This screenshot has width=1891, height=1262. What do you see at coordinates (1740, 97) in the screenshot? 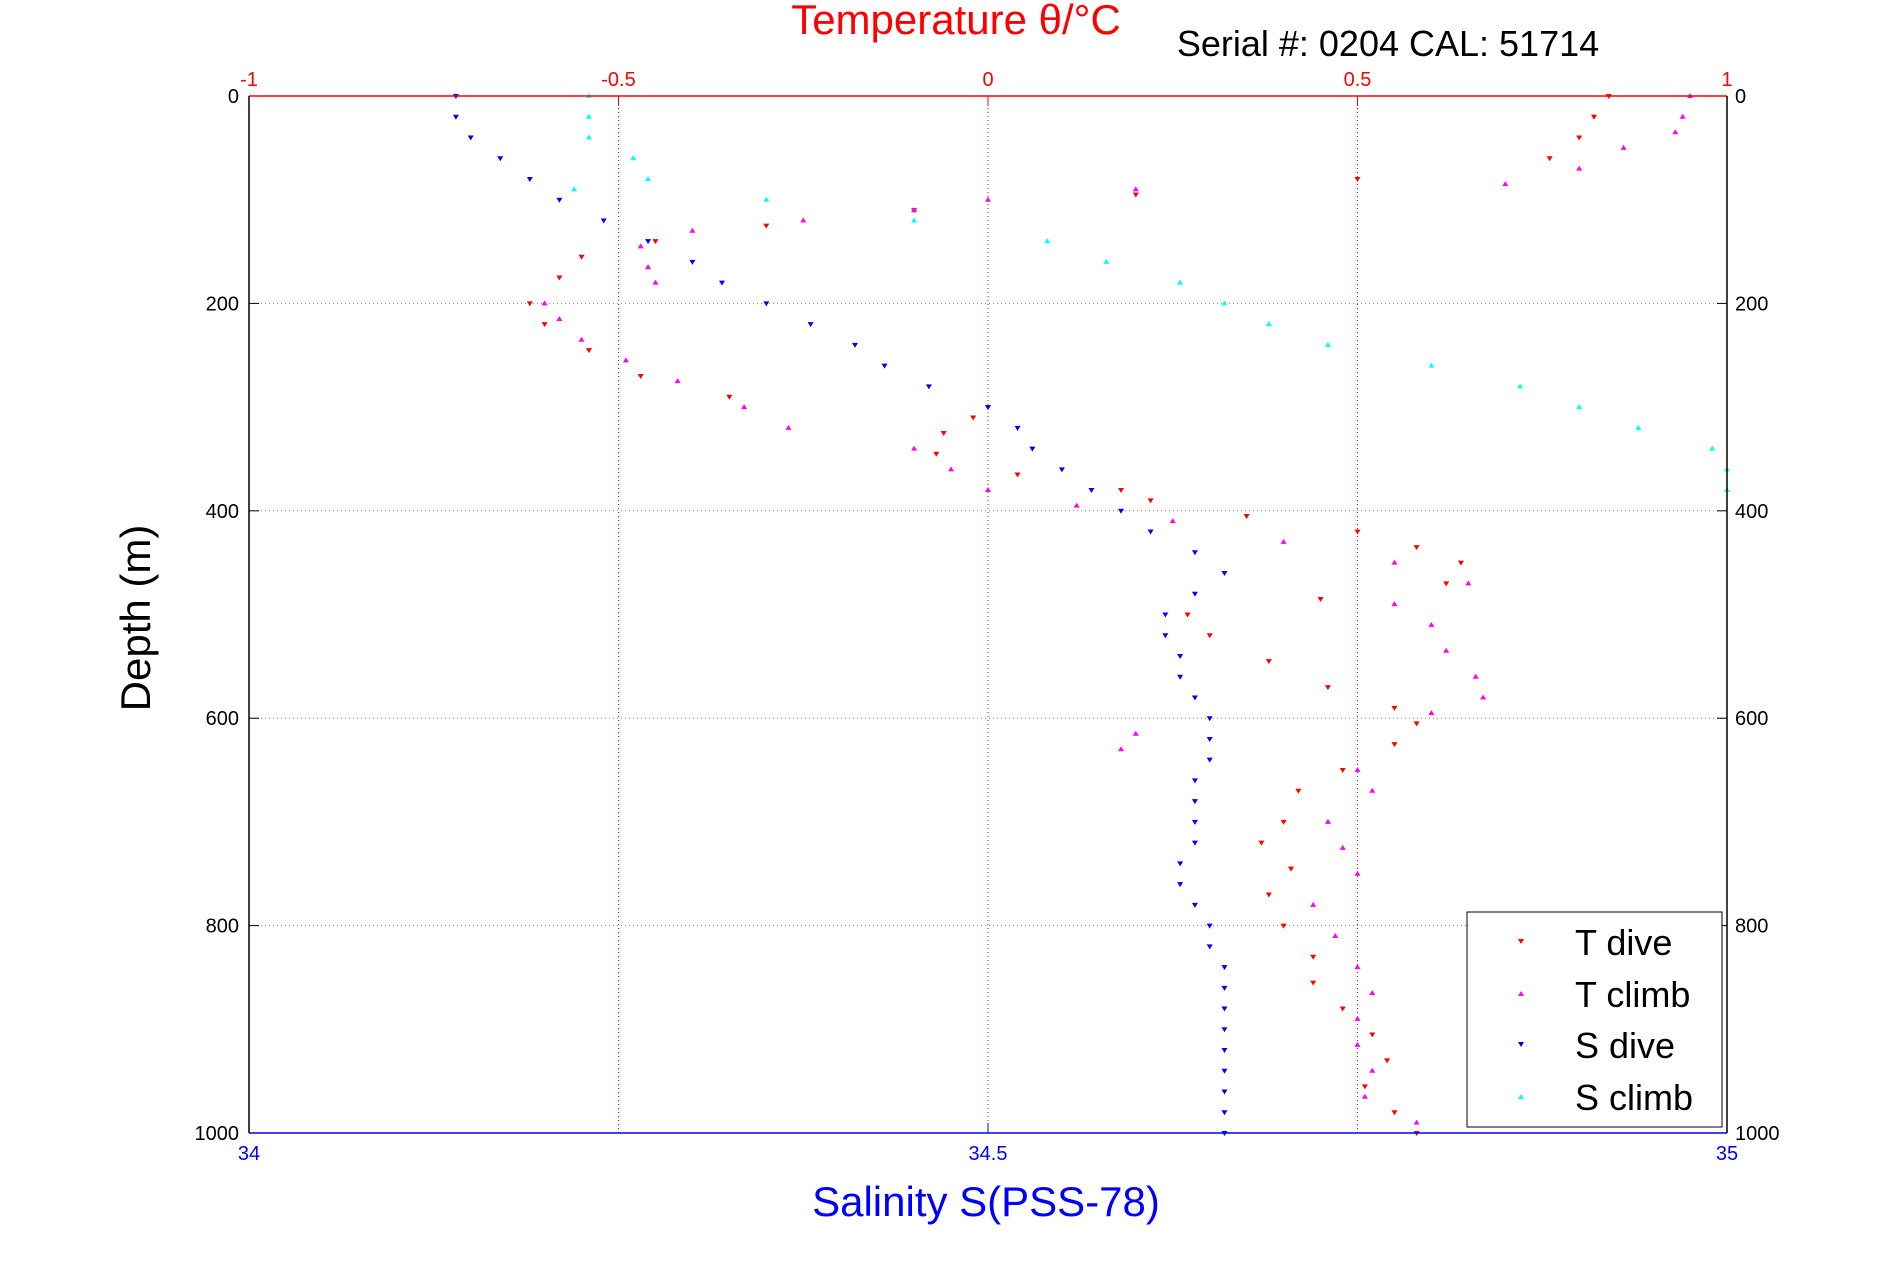
I see `y-tick-label-right: 0` at bounding box center [1740, 97].